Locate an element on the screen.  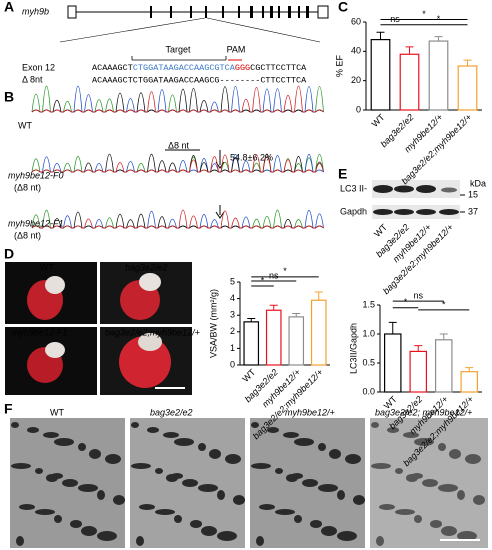
wt-label: WT is located at coordinates (25, 125).